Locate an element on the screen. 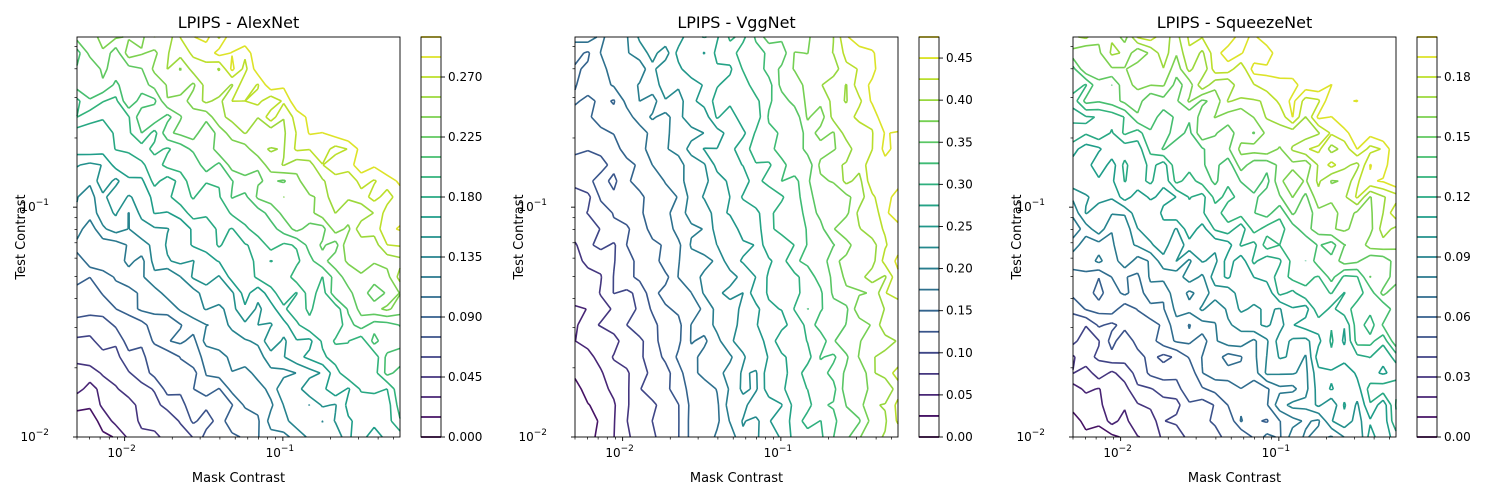  colorbar-tick-label-2: 0.090 is located at coordinates (465, 317).